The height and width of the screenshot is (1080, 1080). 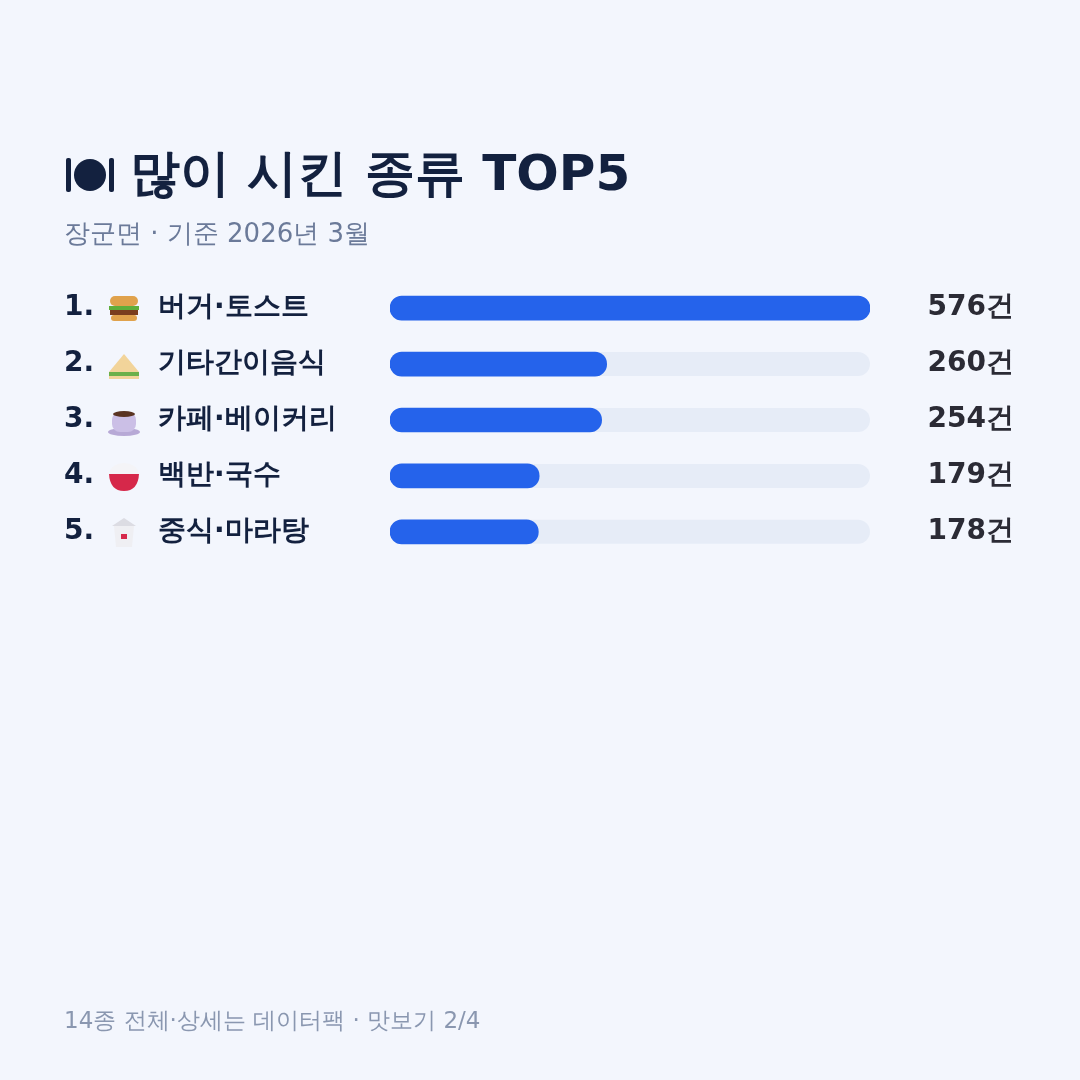 I want to click on data-label: 254건, so click(x=970, y=418).